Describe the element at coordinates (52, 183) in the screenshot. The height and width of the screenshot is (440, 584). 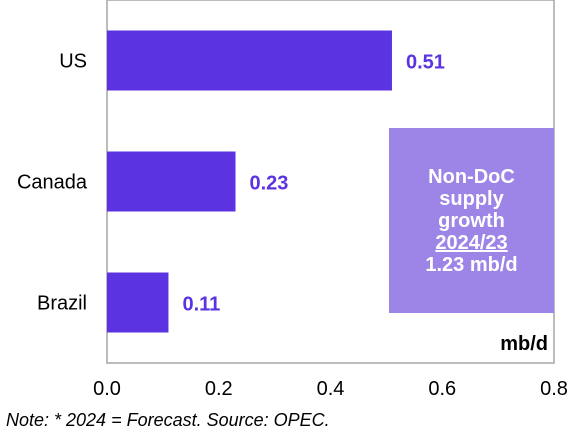
I see `category-label-canada: Canada` at that location.